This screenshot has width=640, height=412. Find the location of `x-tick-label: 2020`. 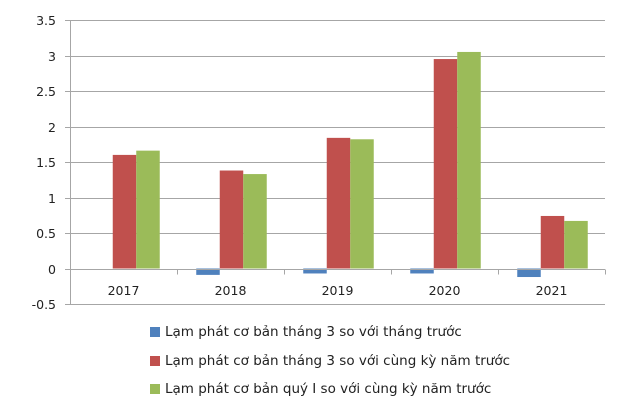

x-tick-label: 2020 is located at coordinates (445, 290).